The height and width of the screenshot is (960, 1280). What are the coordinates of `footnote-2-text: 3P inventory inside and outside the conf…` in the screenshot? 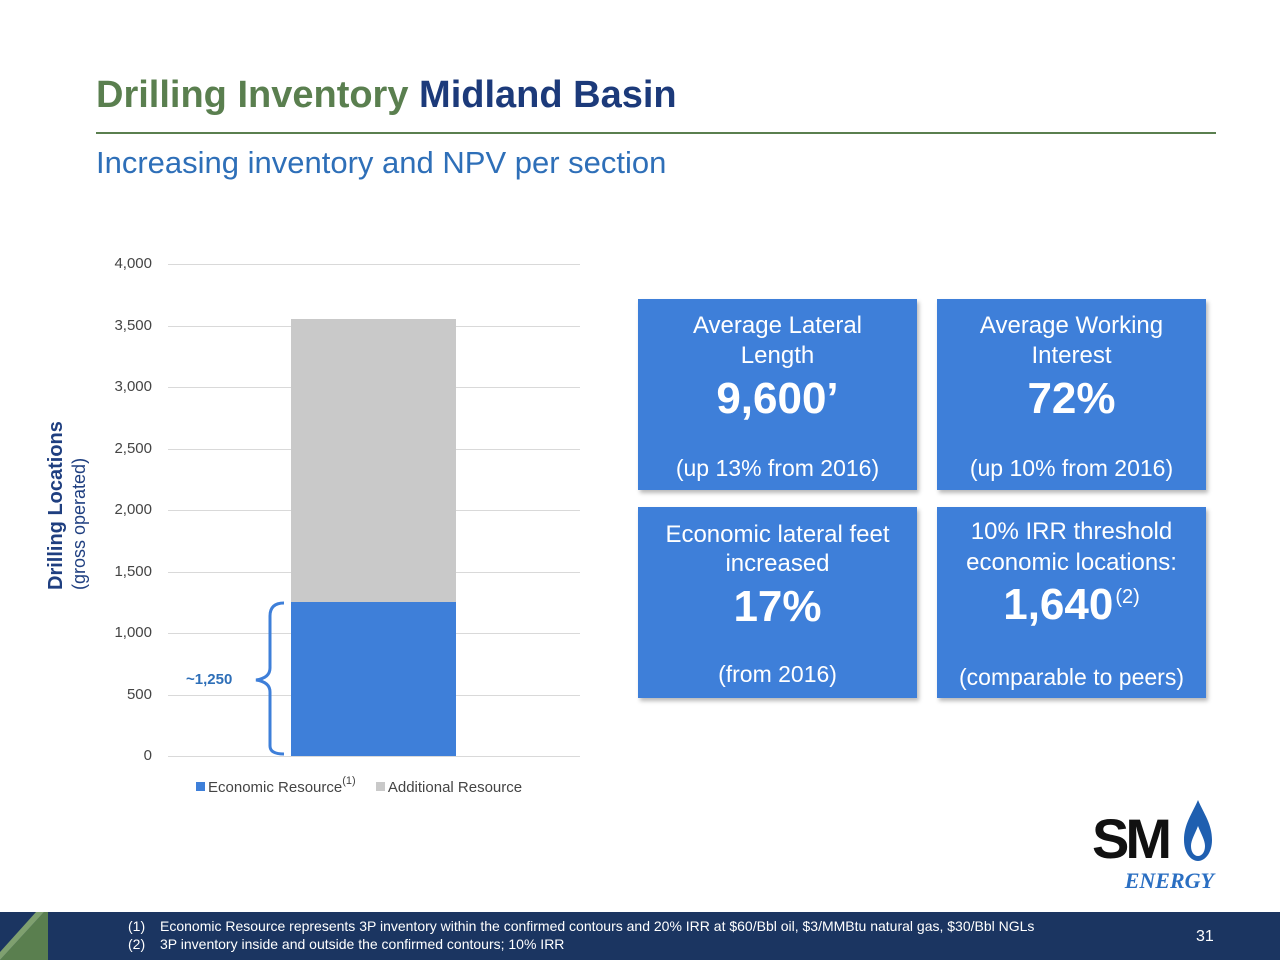 It's located at (362, 944).